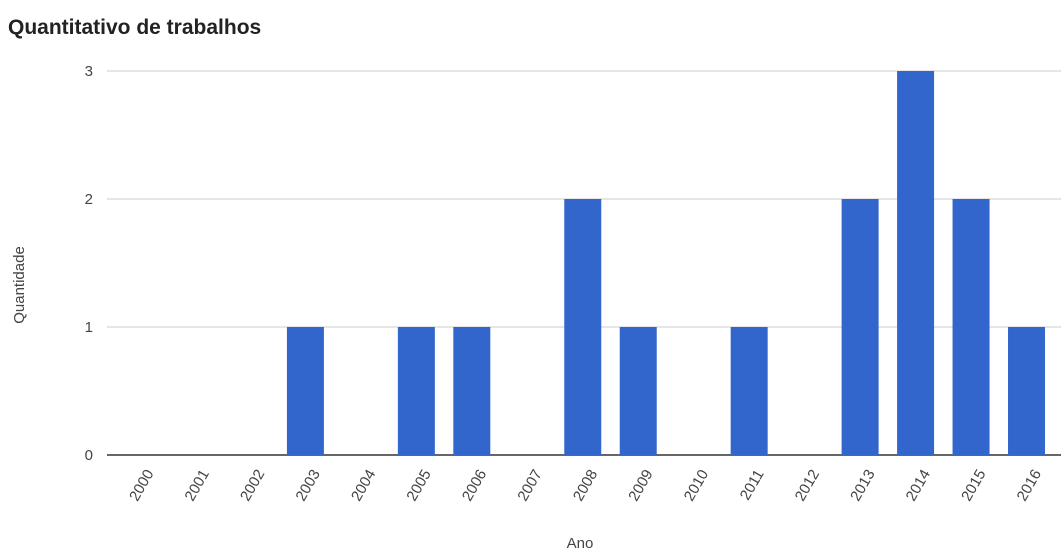 The width and height of the screenshot is (1061, 552). I want to click on y-tick-label: 0, so click(89, 455).